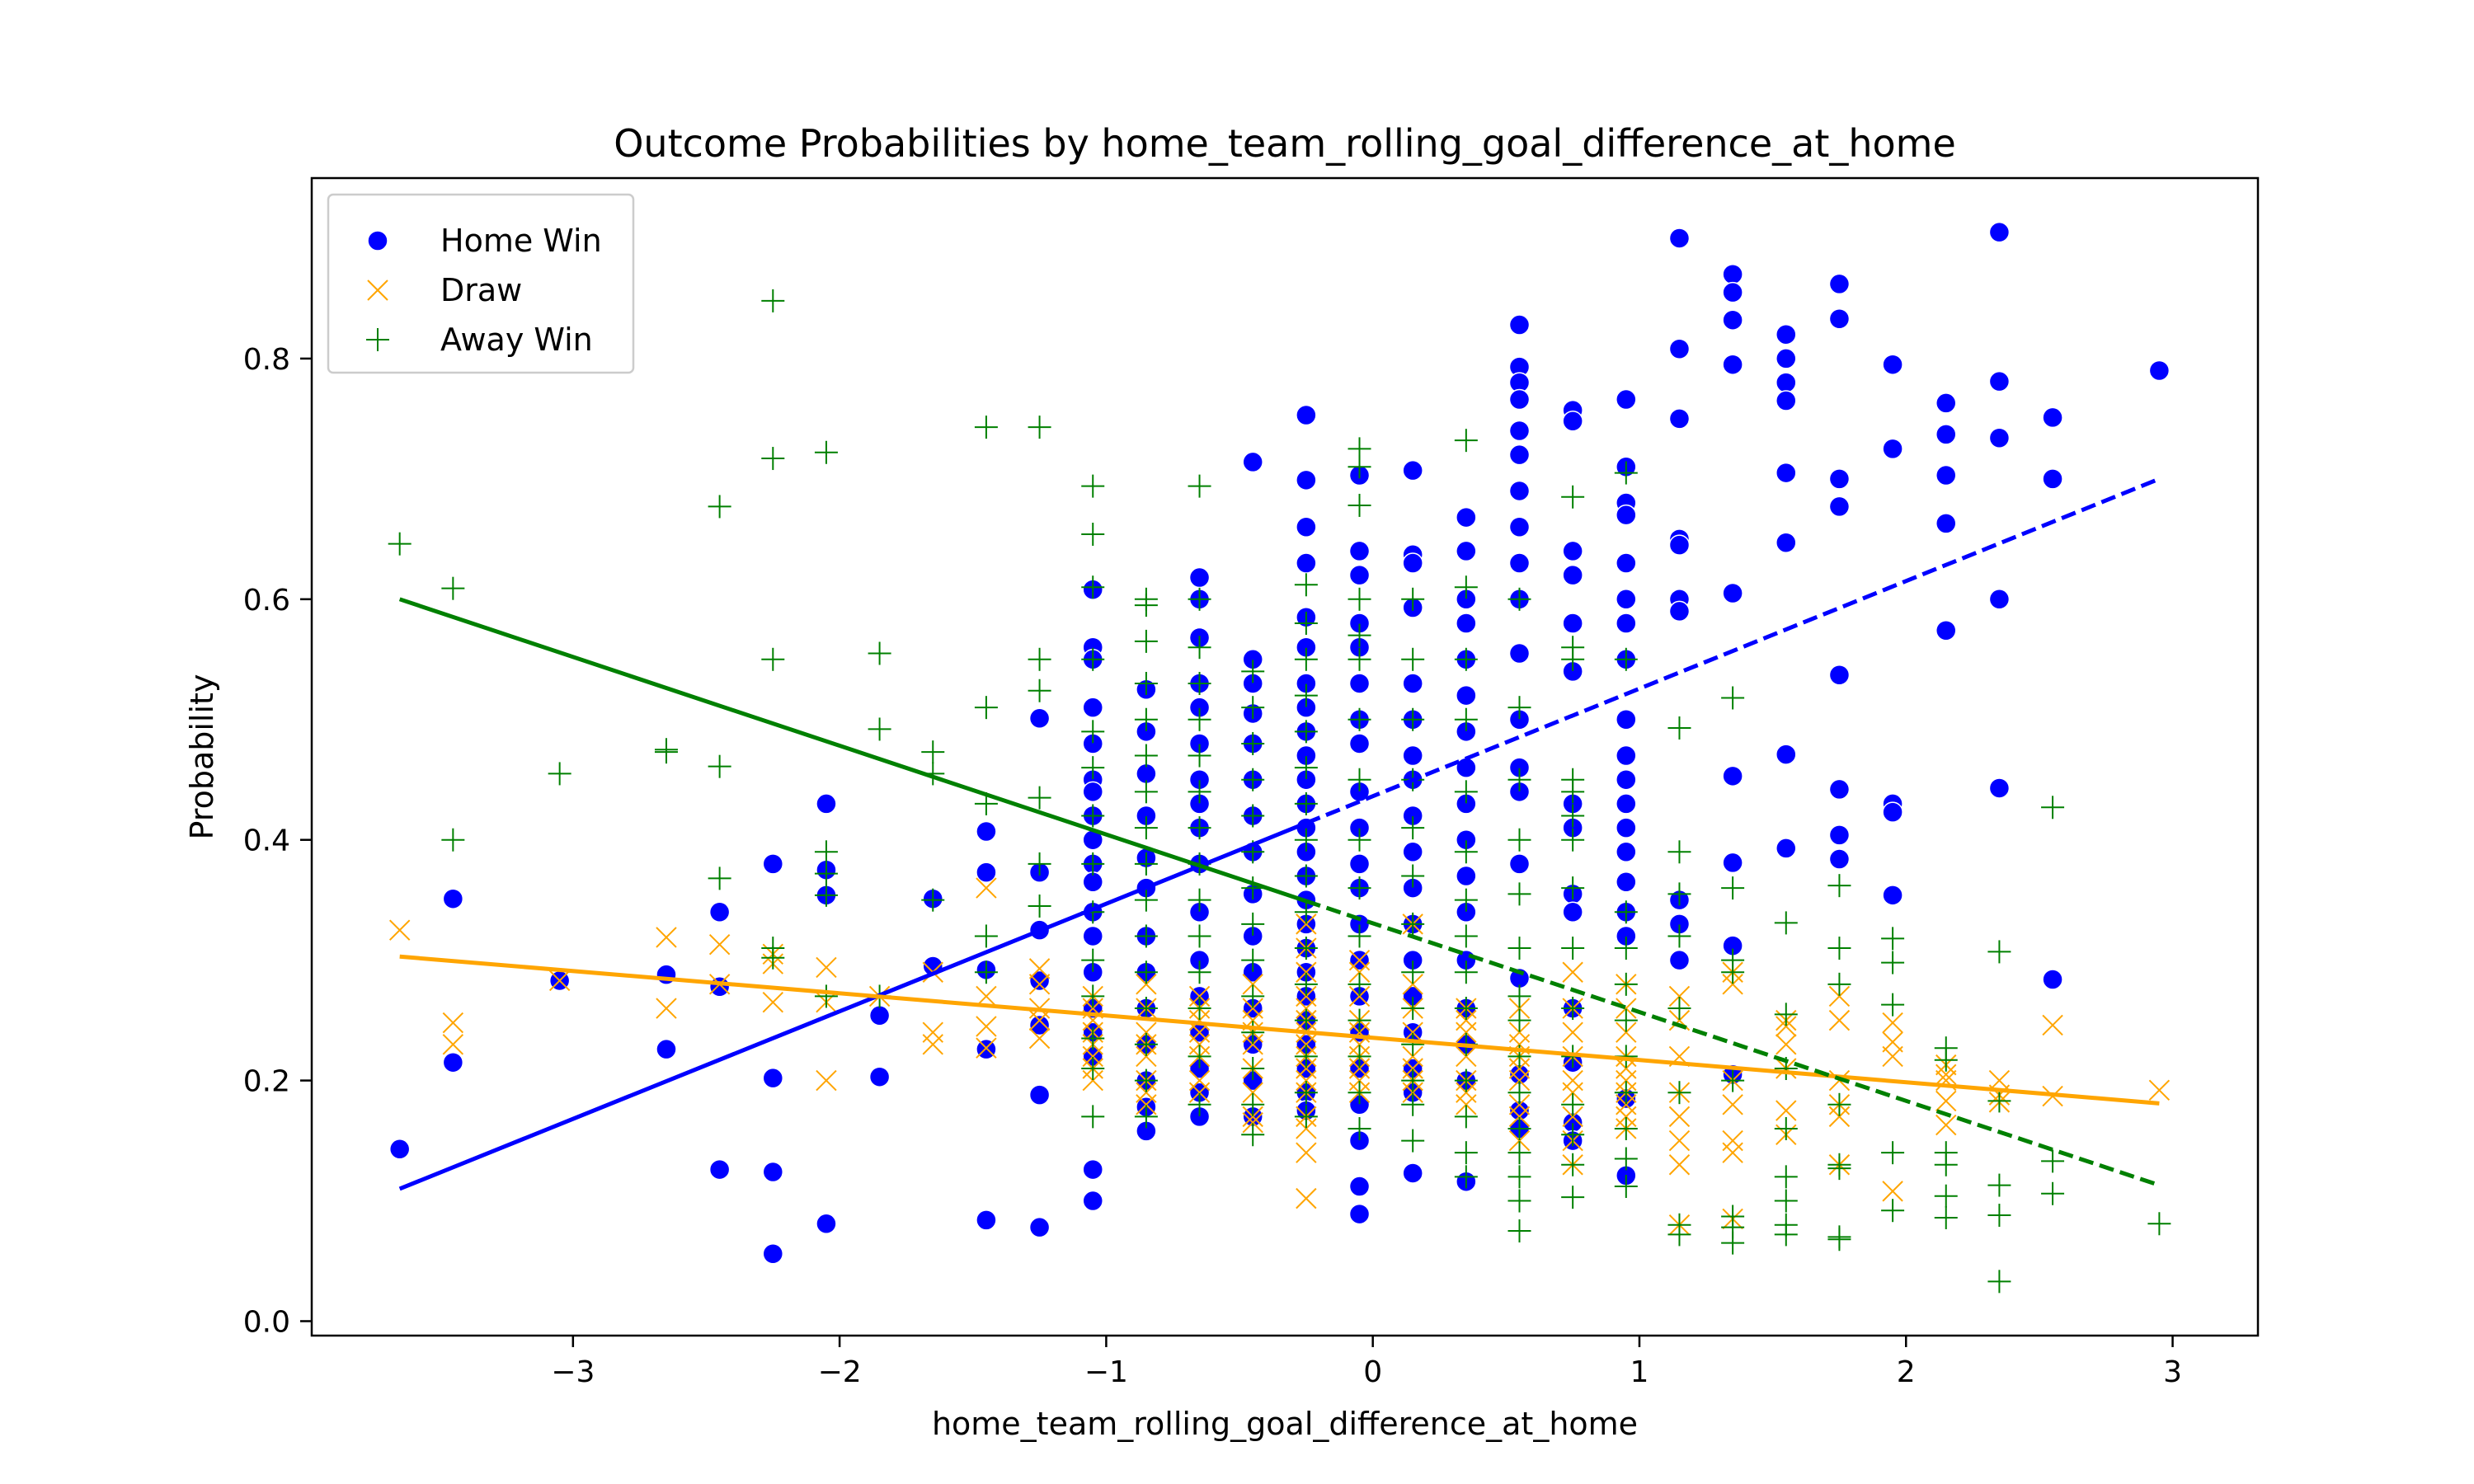 The height and width of the screenshot is (1484, 2474). I want to click on x-tick-label: −2, so click(840, 1372).